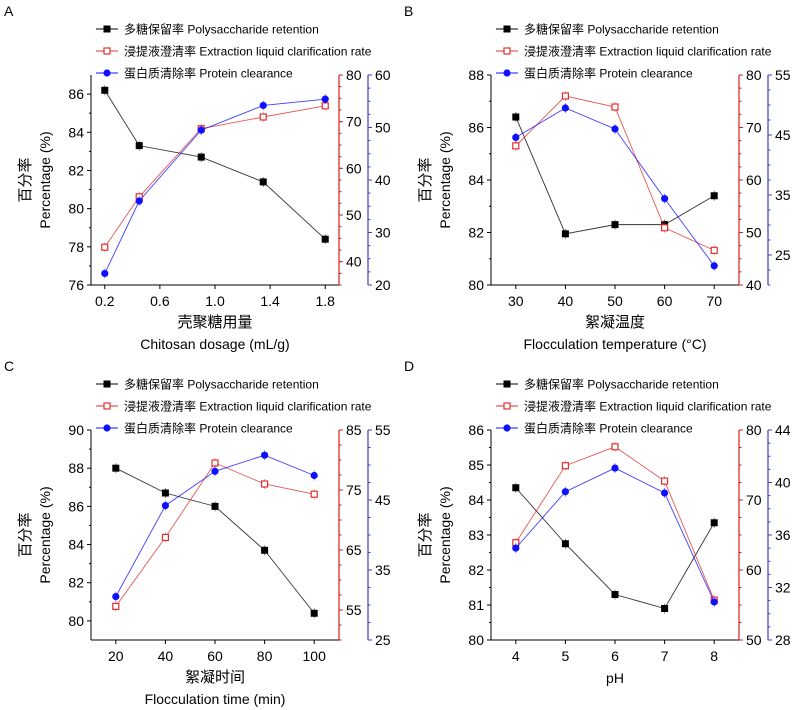 The width and height of the screenshot is (800, 710). Describe the element at coordinates (783, 195) in the screenshot. I see `y-tick-label-right-blue: 35` at that location.